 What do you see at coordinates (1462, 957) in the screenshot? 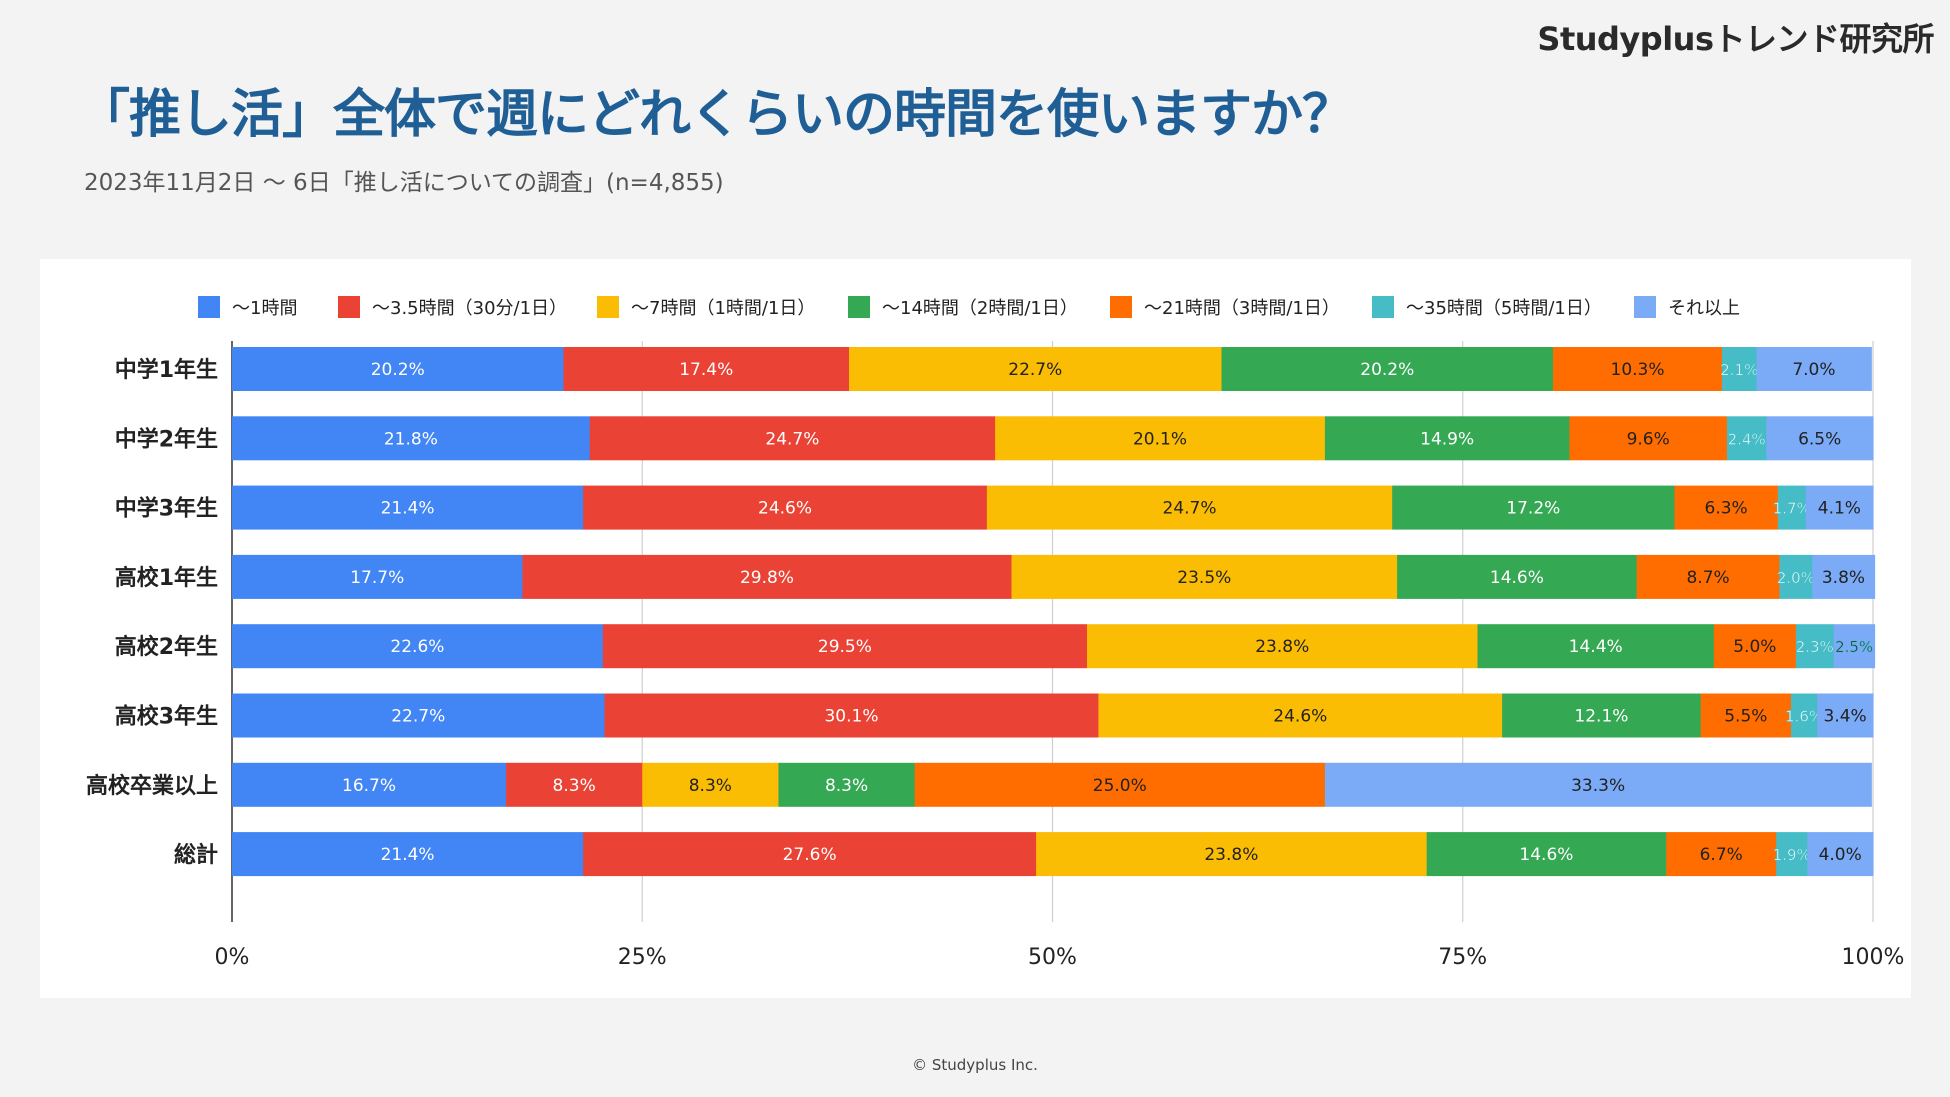
I see `x-tick-label: 75%` at bounding box center [1462, 957].